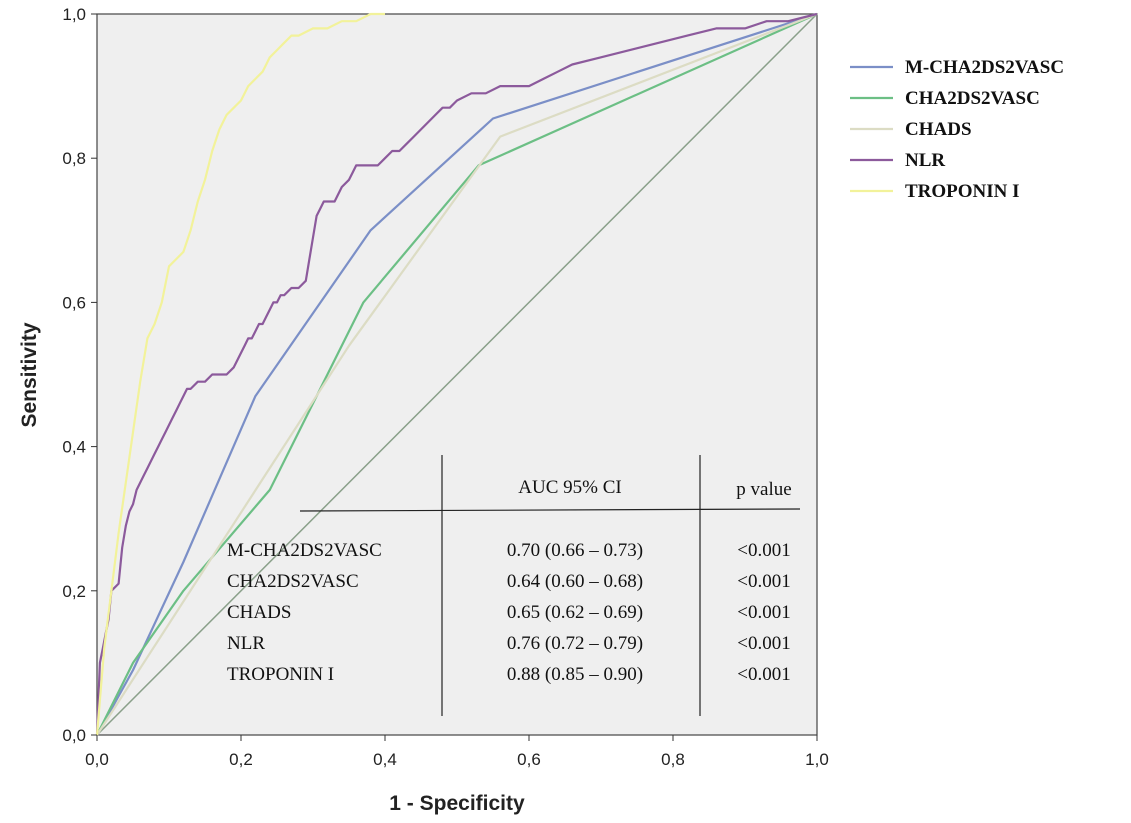 This screenshot has height=823, width=1131. I want to click on y-axis-title: Sensitivity, so click(29, 374).